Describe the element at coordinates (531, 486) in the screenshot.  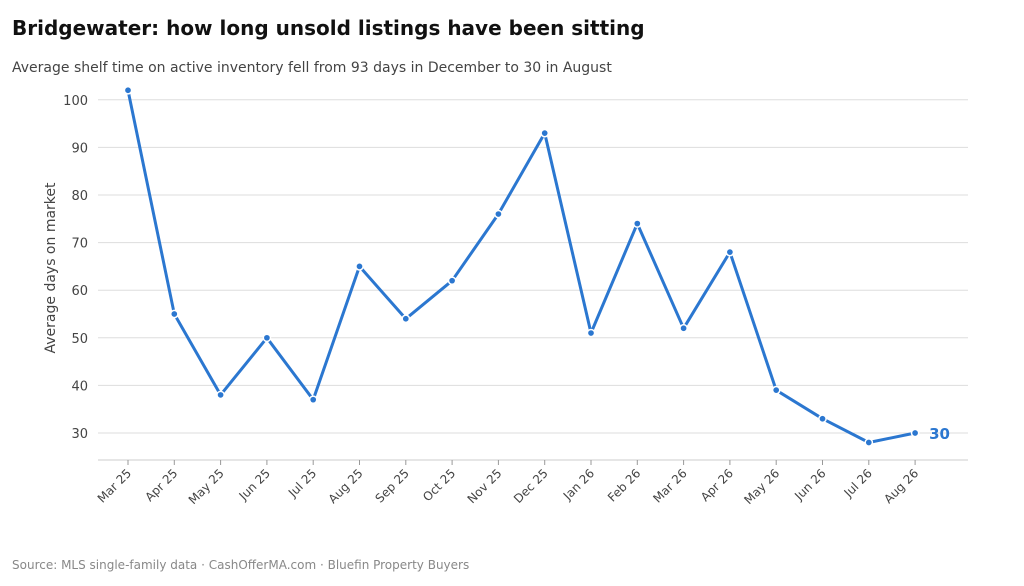
I see `x-tick-label: Dec 25` at that location.